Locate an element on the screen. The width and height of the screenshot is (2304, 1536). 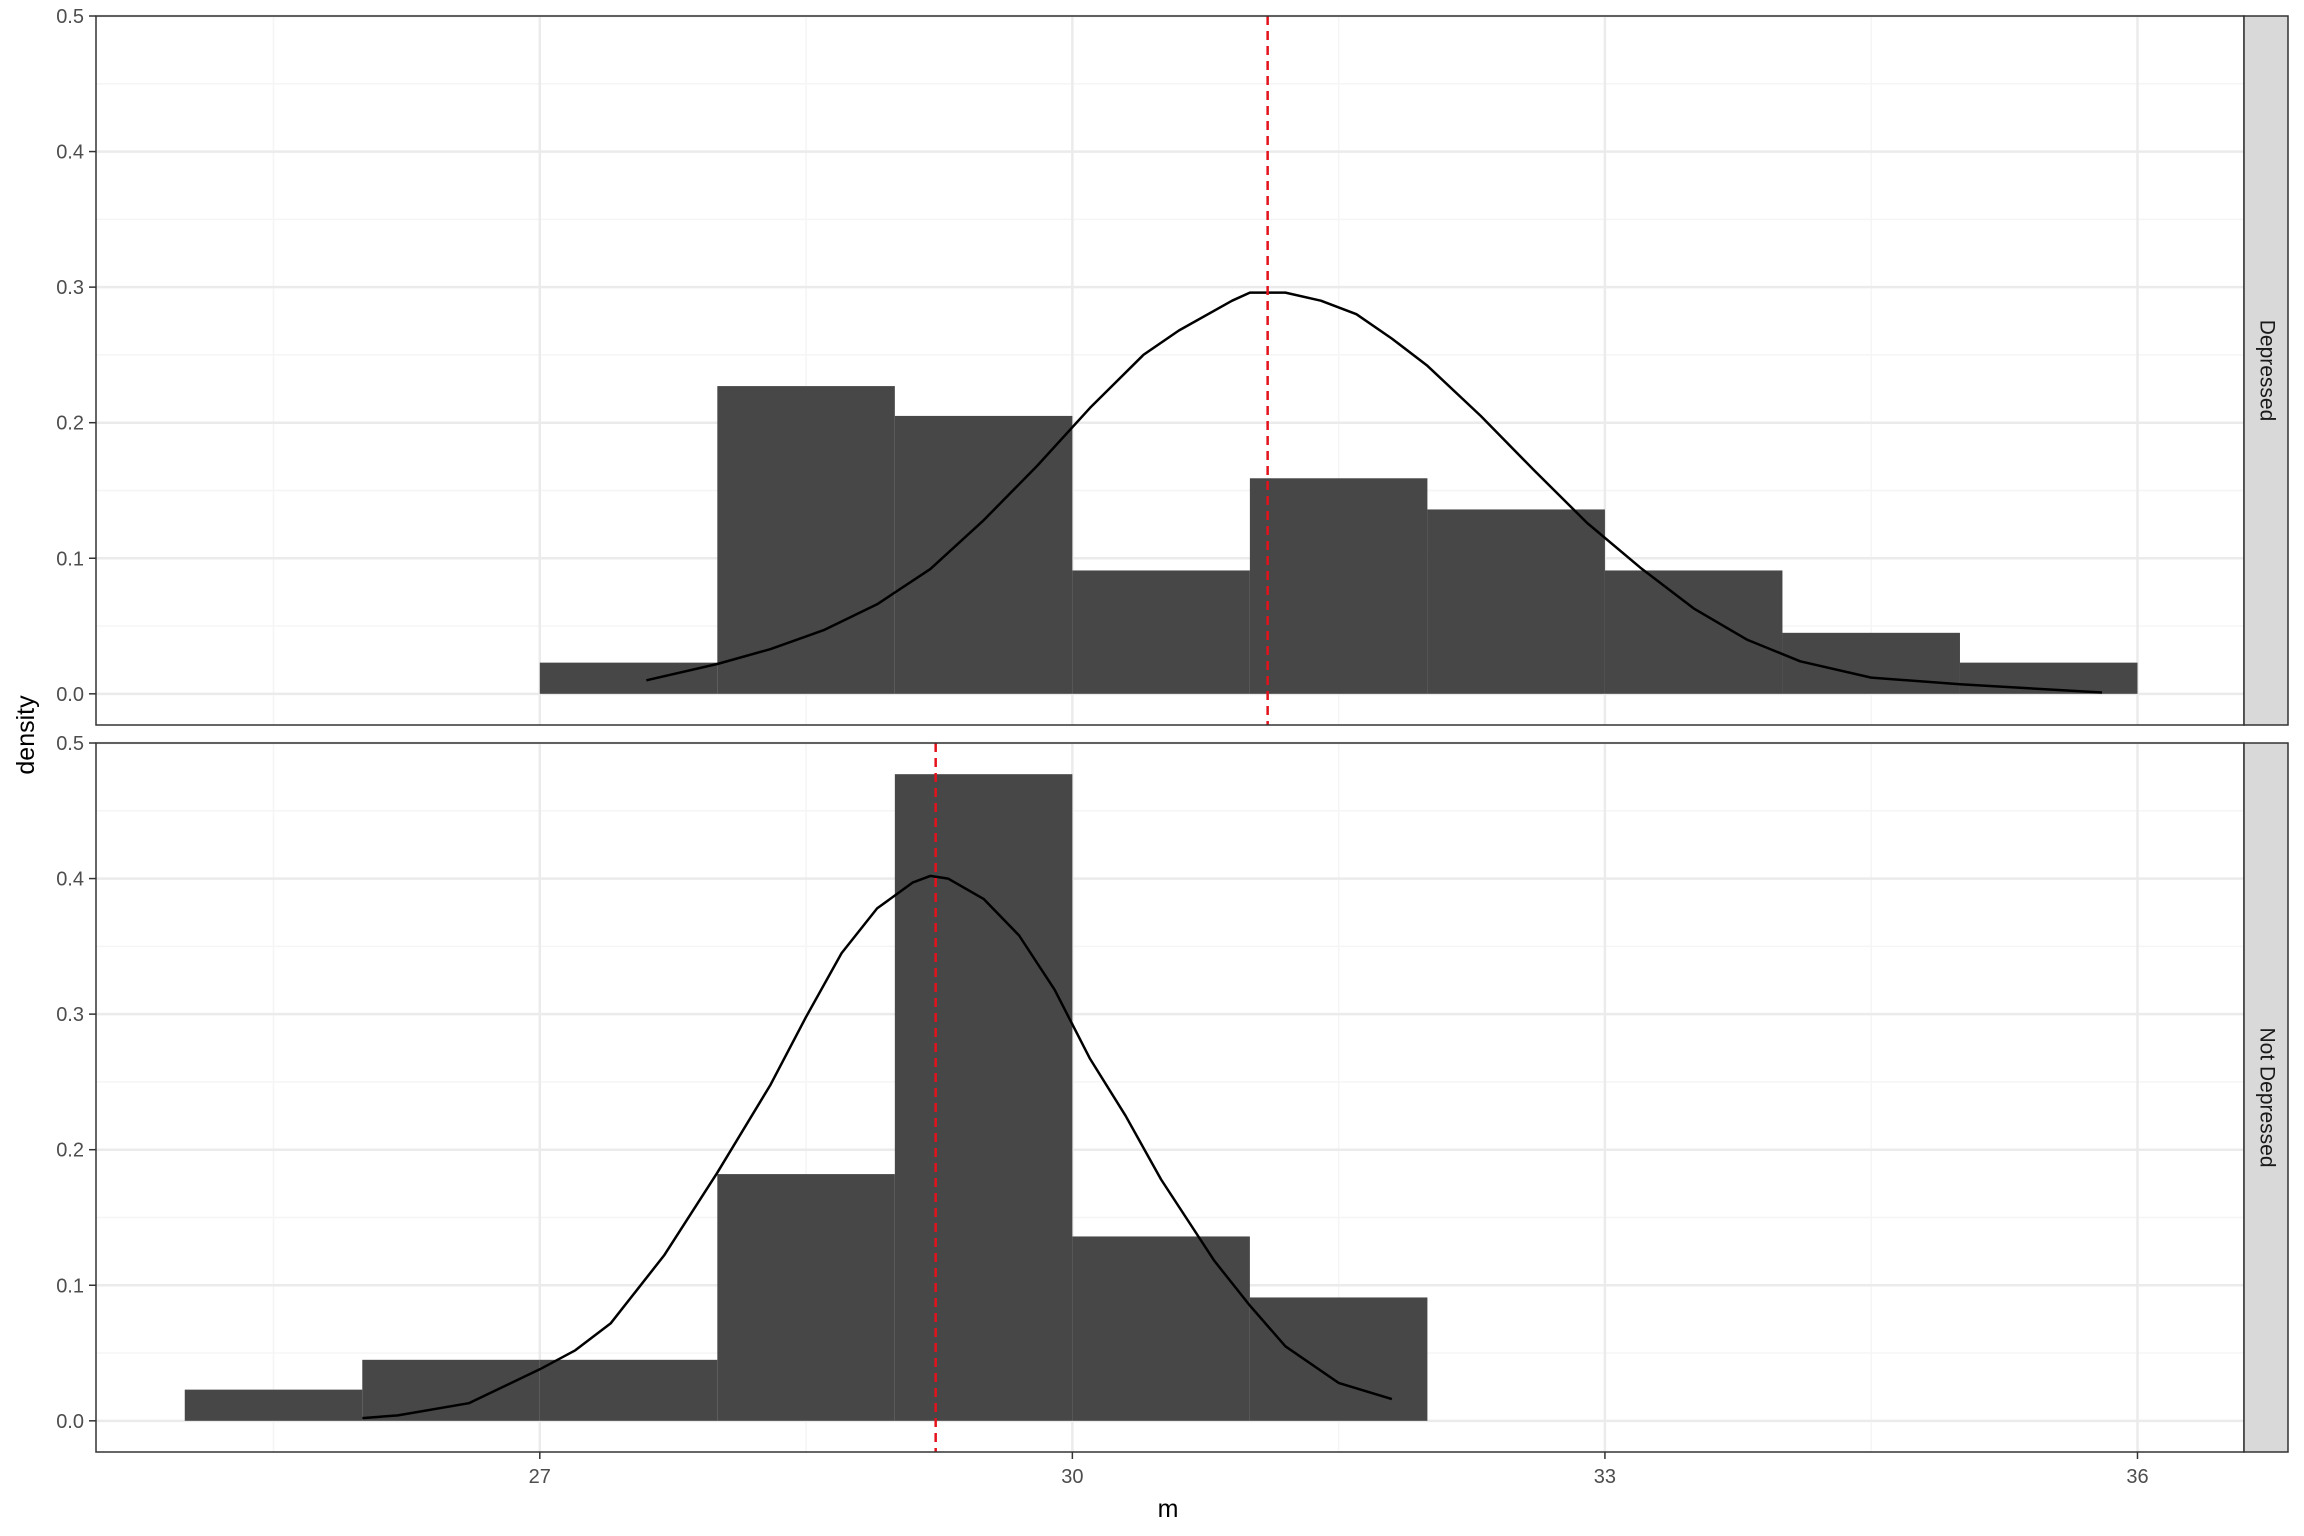
facet-strip-label: Not Depressed is located at coordinates (2266, 1097).